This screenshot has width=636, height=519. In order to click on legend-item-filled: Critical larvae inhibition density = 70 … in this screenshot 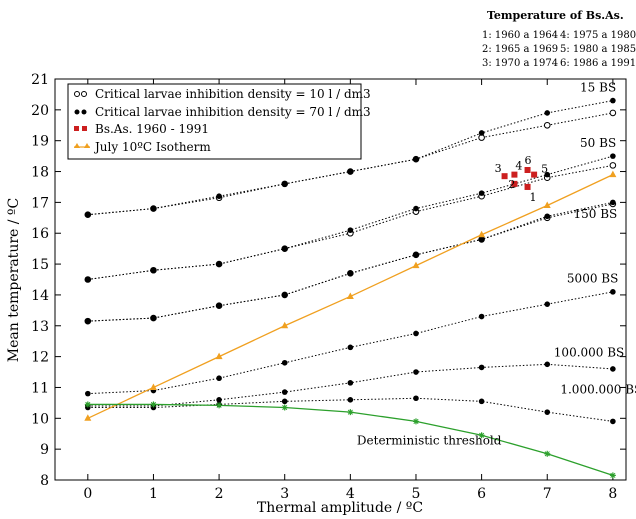, I will do `click(222, 112)`.